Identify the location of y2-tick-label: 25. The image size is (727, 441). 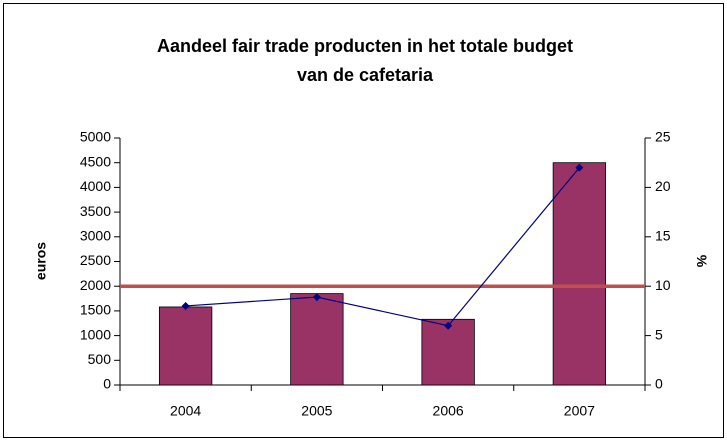
(663, 137).